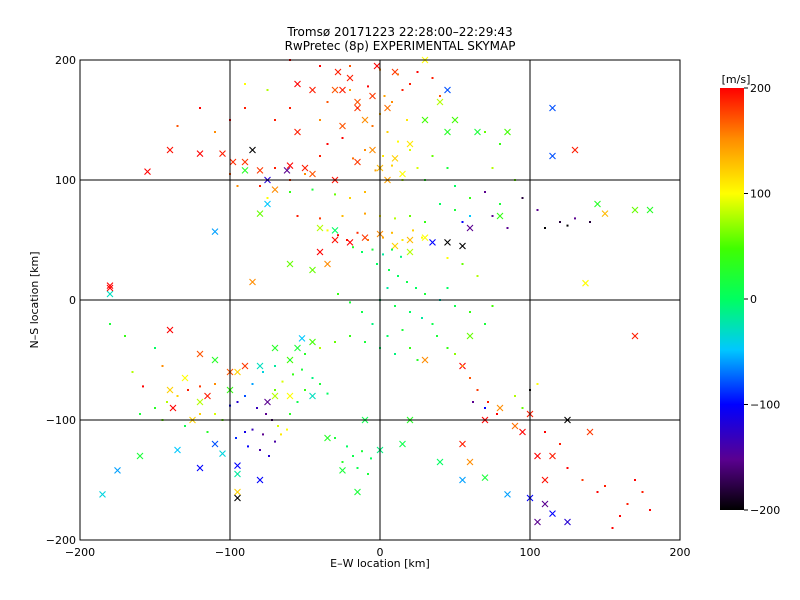 The image size is (800, 600). Describe the element at coordinates (65, 180) in the screenshot. I see `y-tick-label: 100` at that location.